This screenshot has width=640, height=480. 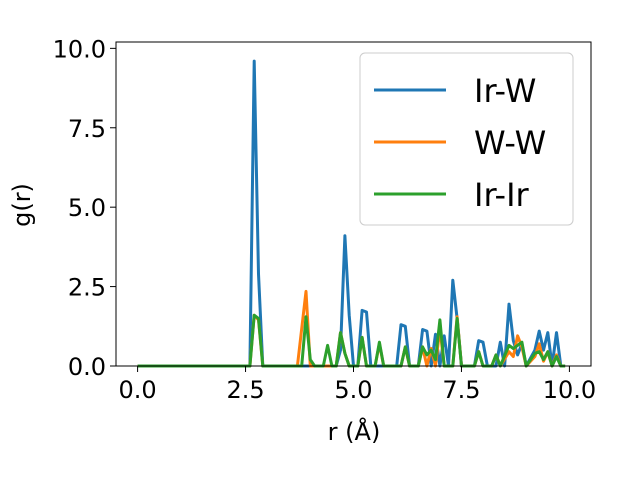 I want to click on y-tick-label: 10.0, so click(x=79, y=49).